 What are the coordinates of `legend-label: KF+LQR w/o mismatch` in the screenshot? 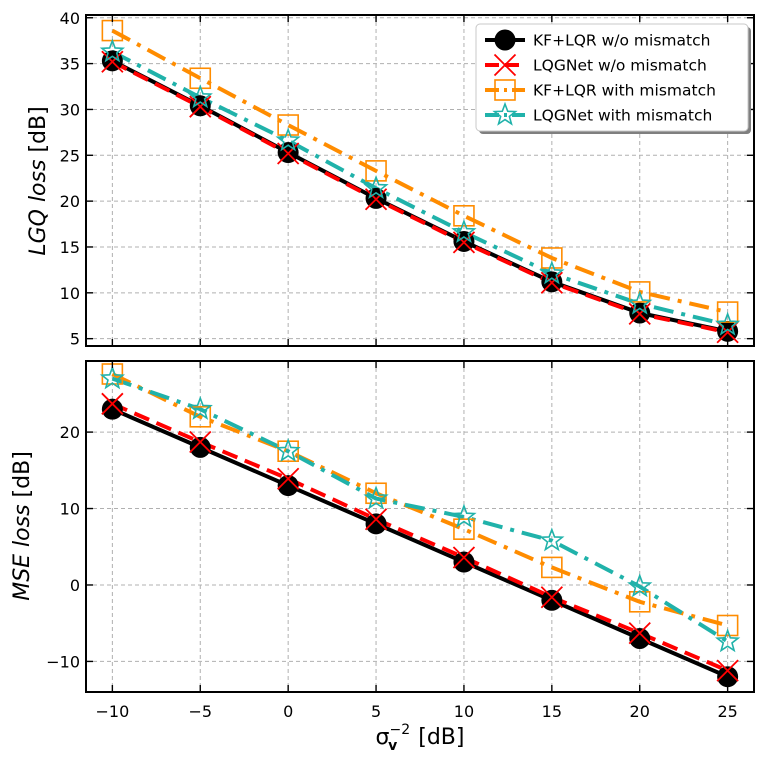 It's located at (621, 41).